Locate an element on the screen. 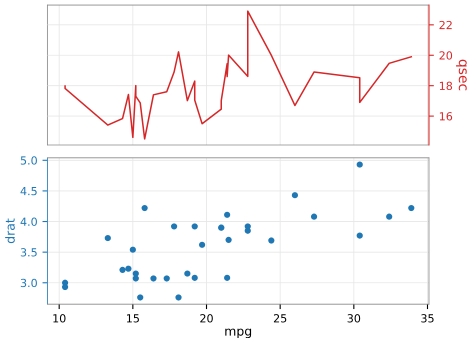 The image size is (474, 338). x-tick-label: 15 is located at coordinates (133, 318).